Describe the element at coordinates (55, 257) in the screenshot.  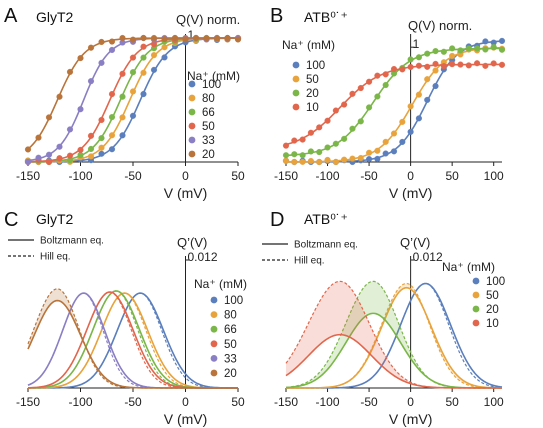
I see `line-style-label: Hill eq.` at that location.